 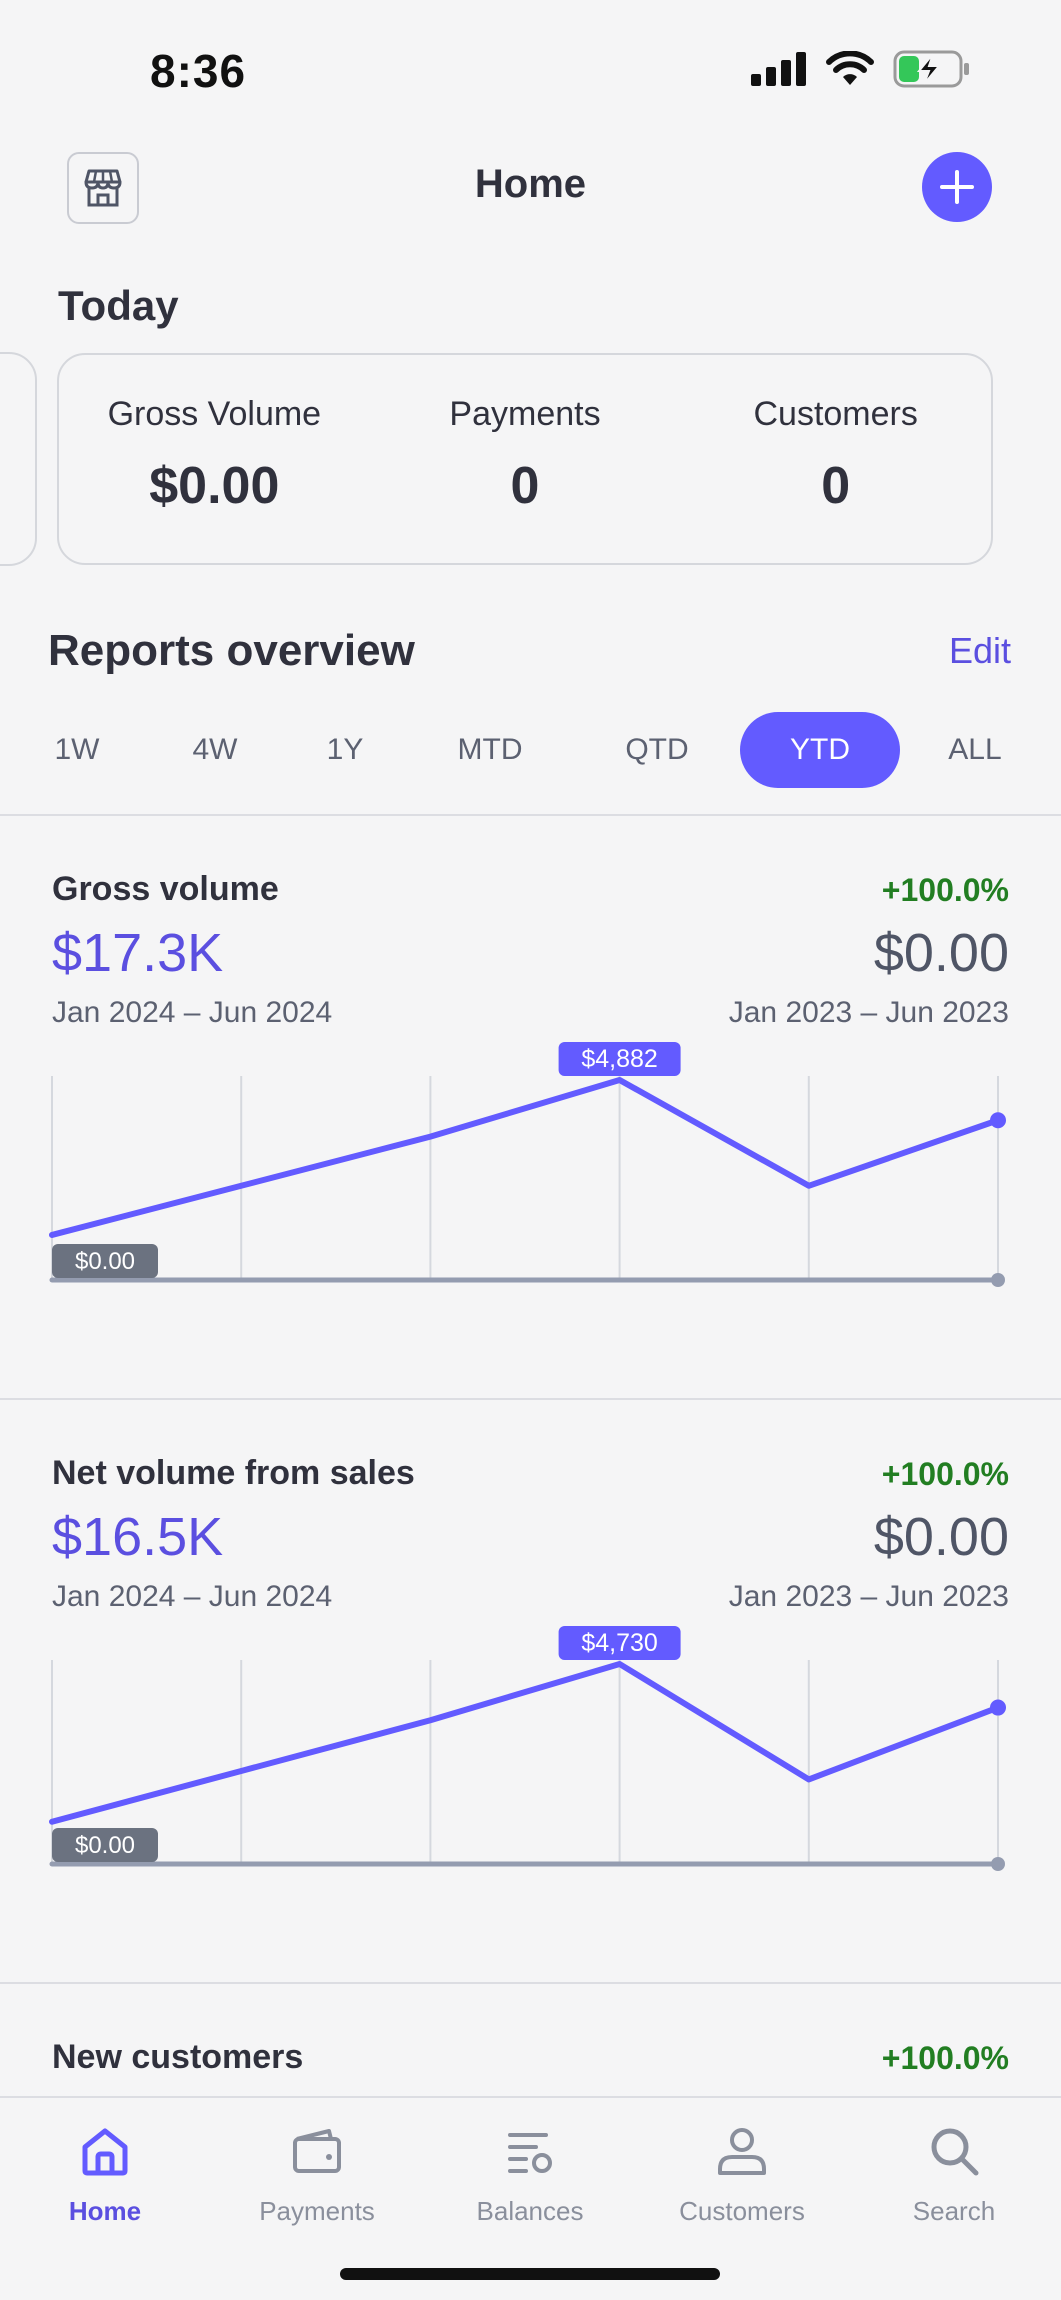 What do you see at coordinates (105, 2152) in the screenshot?
I see `home-icon` at bounding box center [105, 2152].